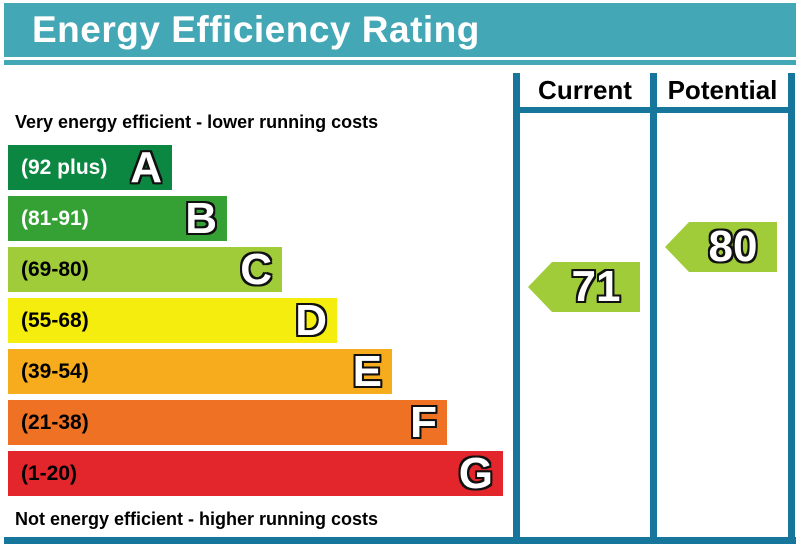 Image resolution: width=800 pixels, height=547 pixels. What do you see at coordinates (145, 269) in the screenshot?
I see `band-c: (69-80) C` at bounding box center [145, 269].